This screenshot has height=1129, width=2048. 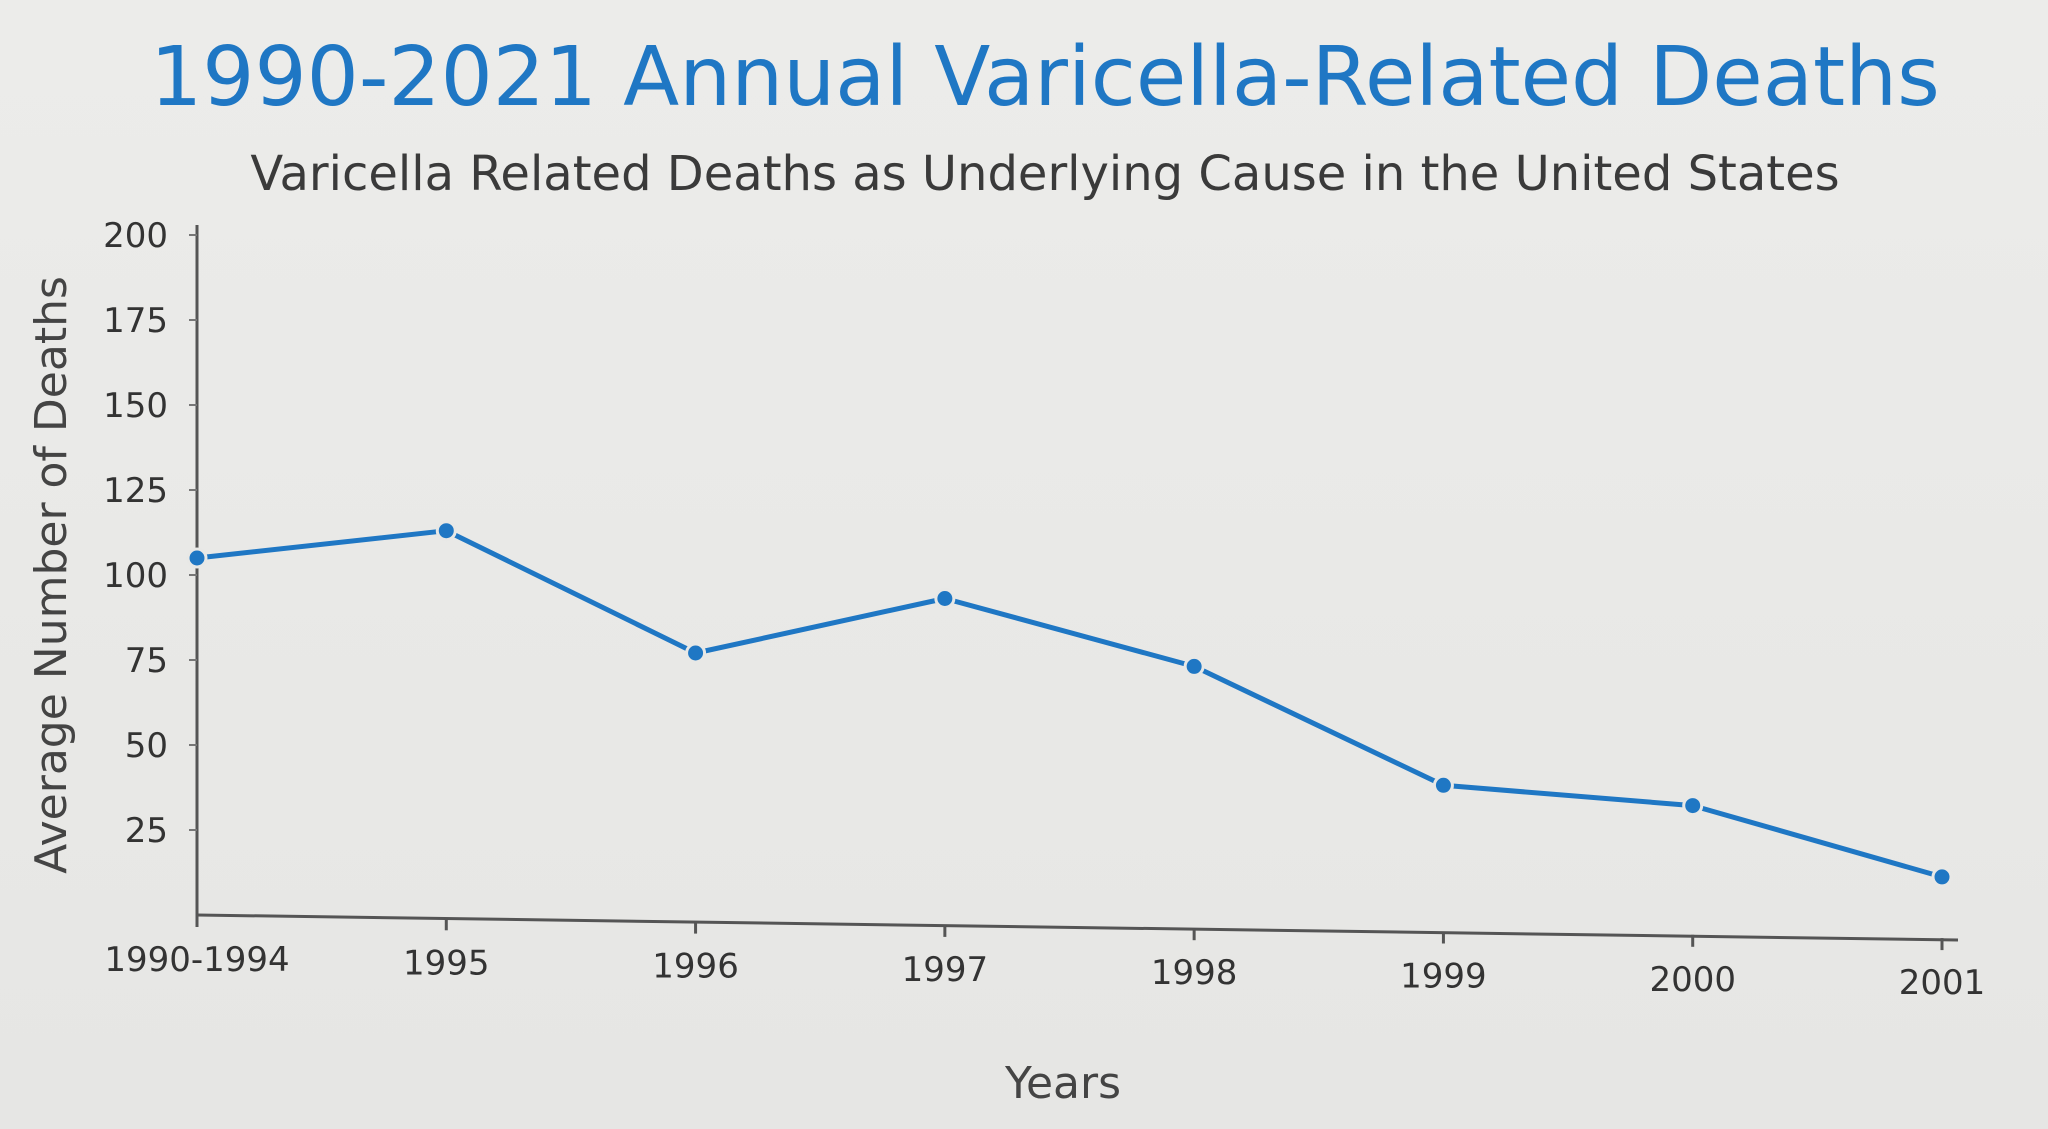 What do you see at coordinates (51, 575) in the screenshot?
I see `y-axis-label: Average Number of Deaths` at bounding box center [51, 575].